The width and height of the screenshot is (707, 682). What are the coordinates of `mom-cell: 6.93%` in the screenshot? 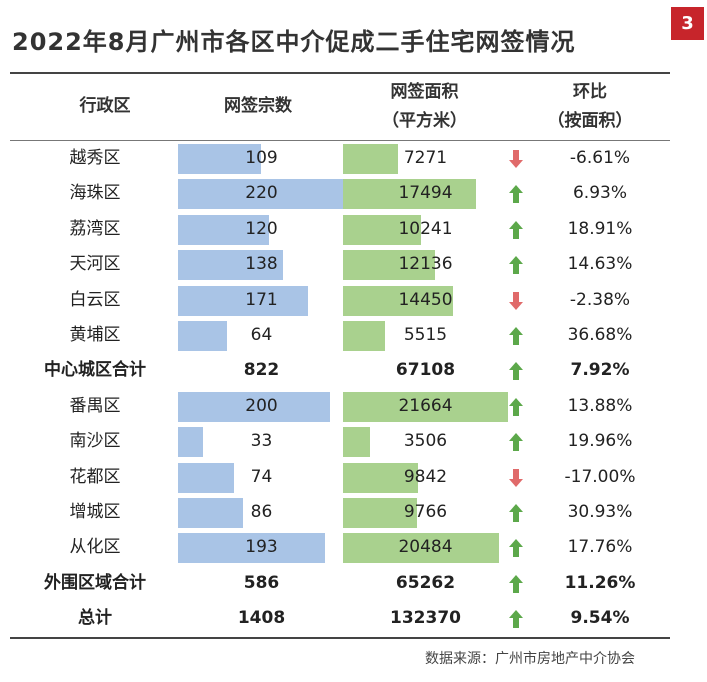 It's located at (599, 193).